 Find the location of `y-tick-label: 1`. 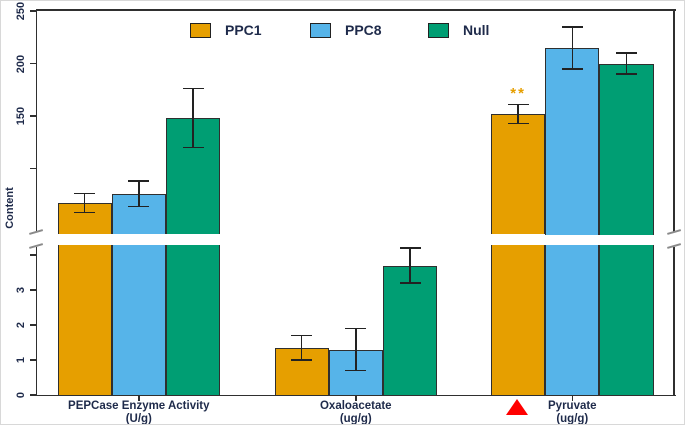

y-tick-label: 1 is located at coordinates (21, 360).